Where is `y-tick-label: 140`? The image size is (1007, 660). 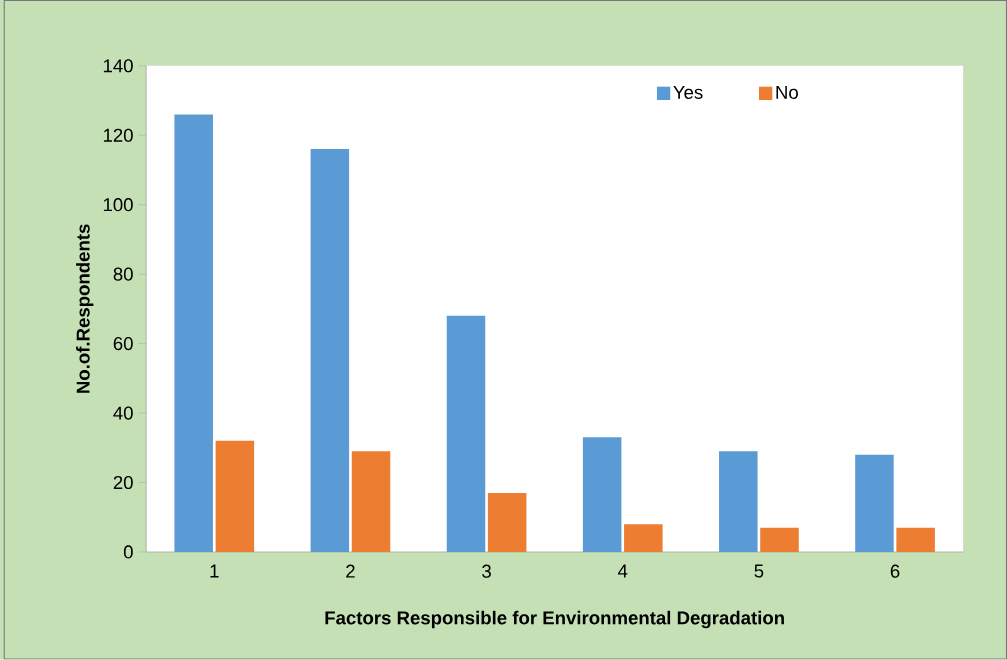 y-tick-label: 140 is located at coordinates (118, 66).